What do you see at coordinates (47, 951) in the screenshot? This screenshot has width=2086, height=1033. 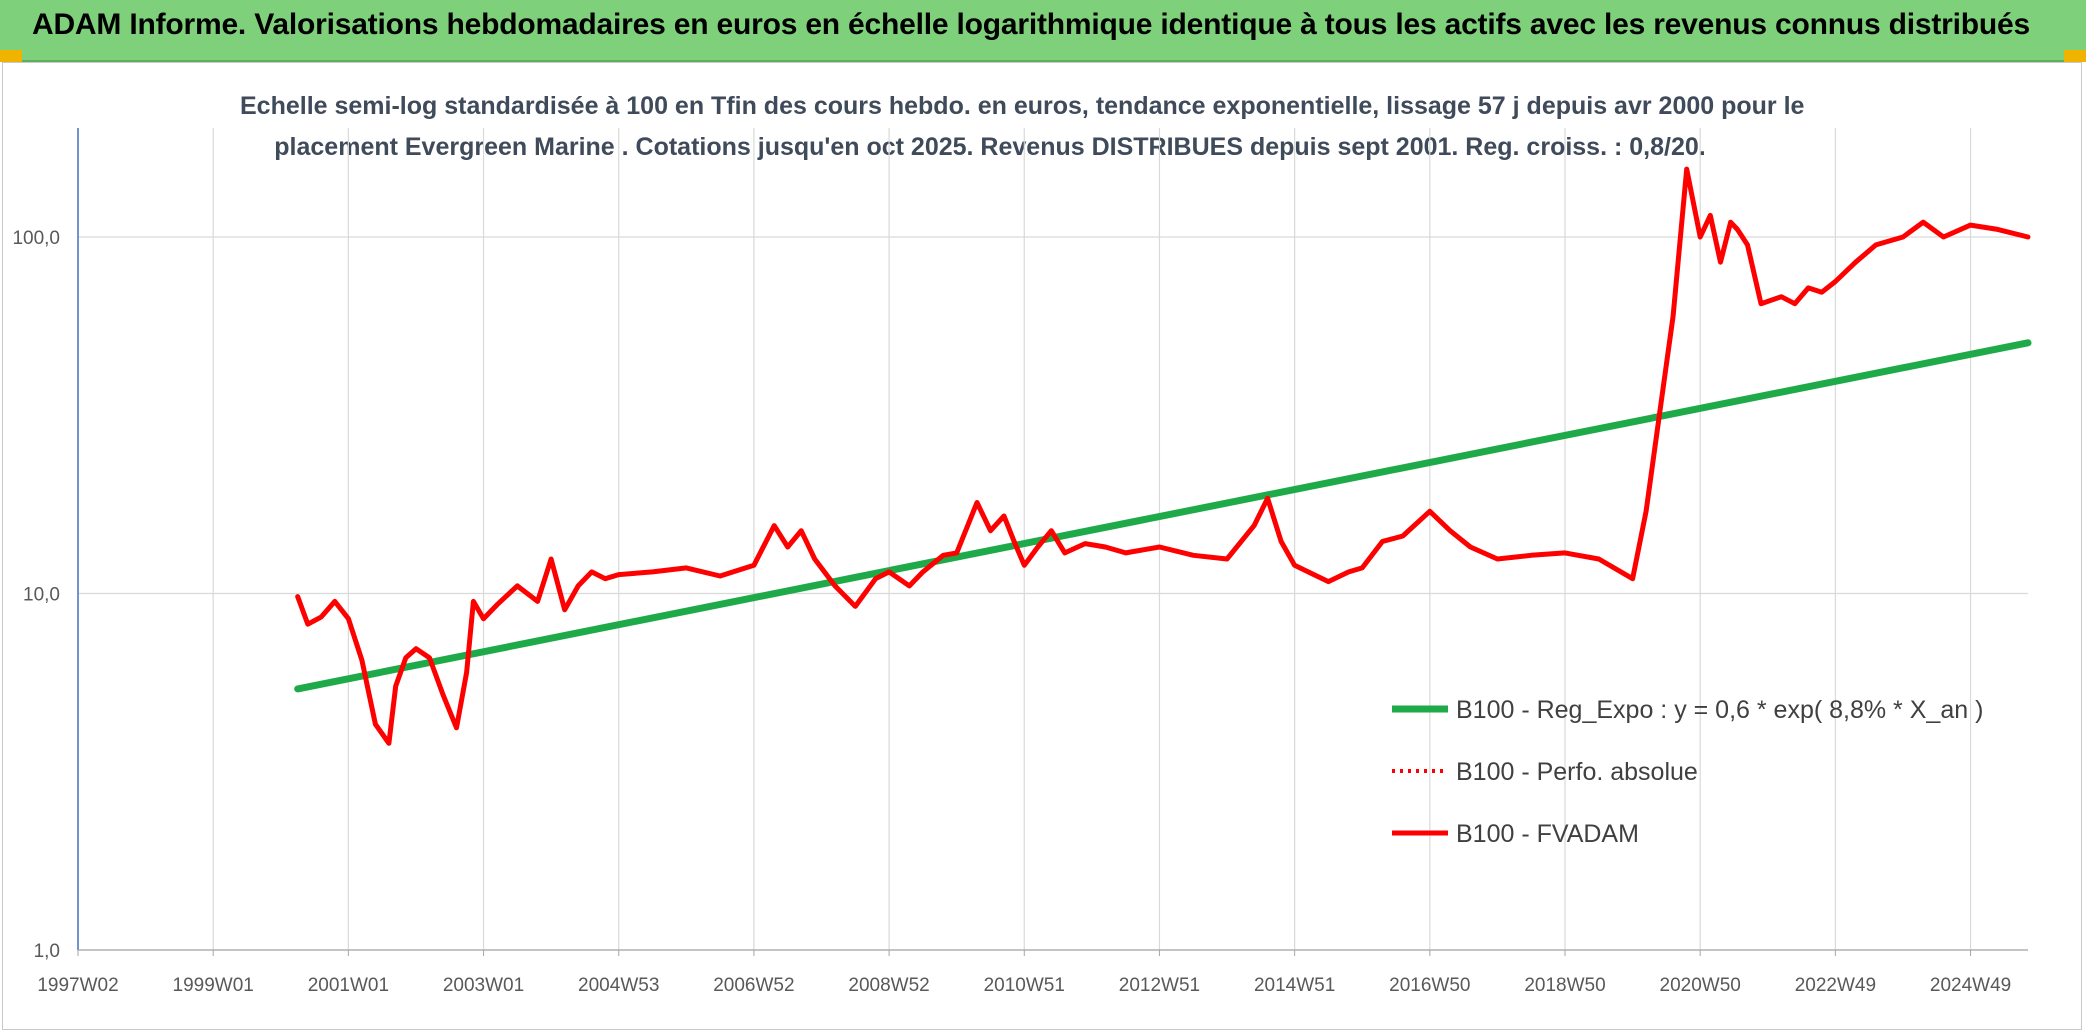 I see `y-tick-label: 1,0` at bounding box center [47, 951].